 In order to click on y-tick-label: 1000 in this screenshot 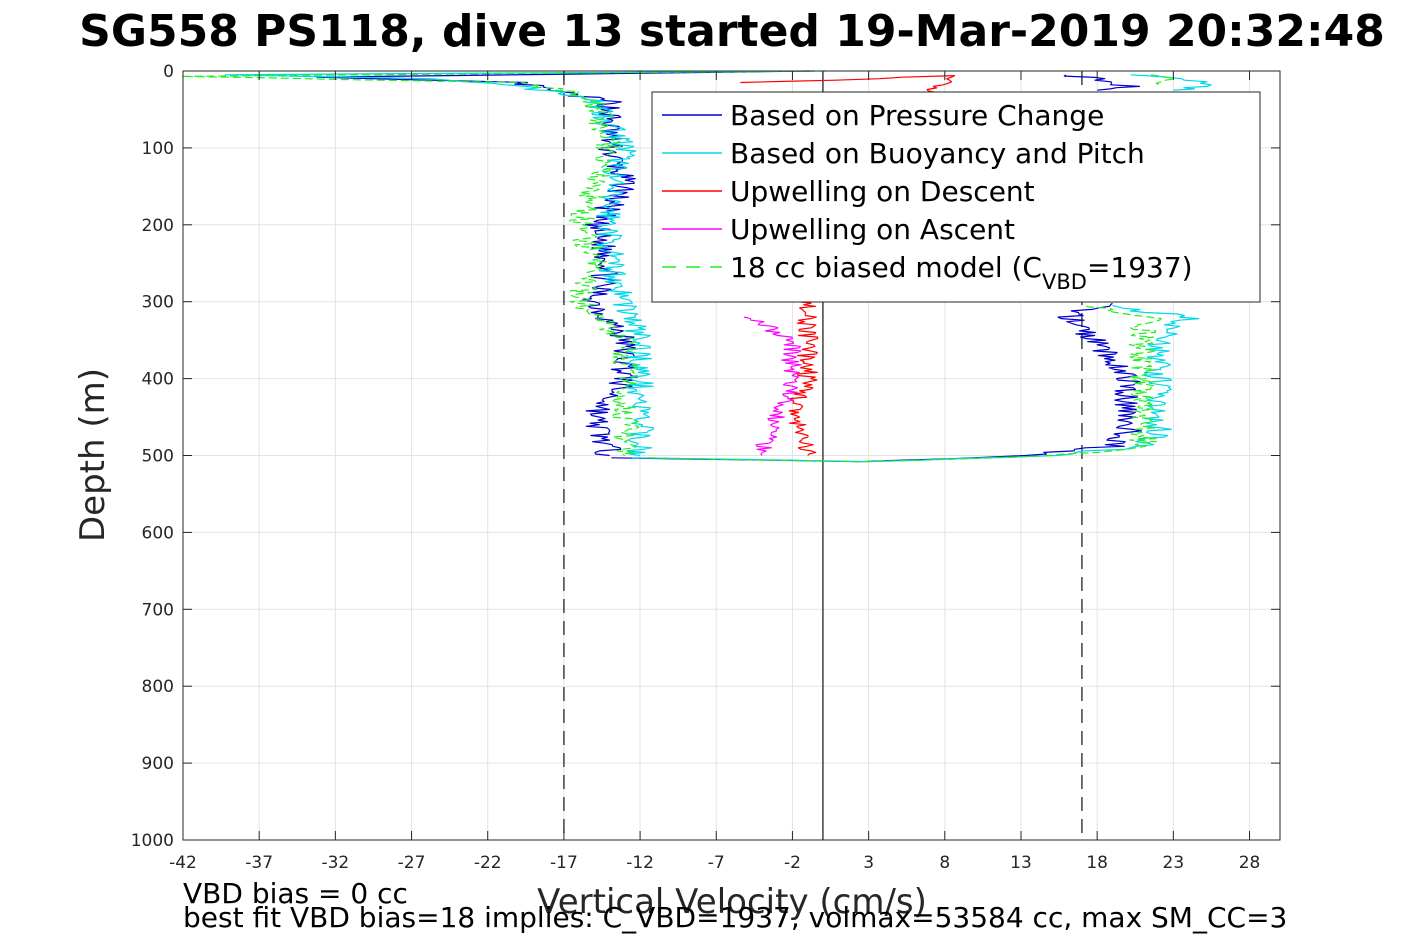, I will do `click(152, 841)`.